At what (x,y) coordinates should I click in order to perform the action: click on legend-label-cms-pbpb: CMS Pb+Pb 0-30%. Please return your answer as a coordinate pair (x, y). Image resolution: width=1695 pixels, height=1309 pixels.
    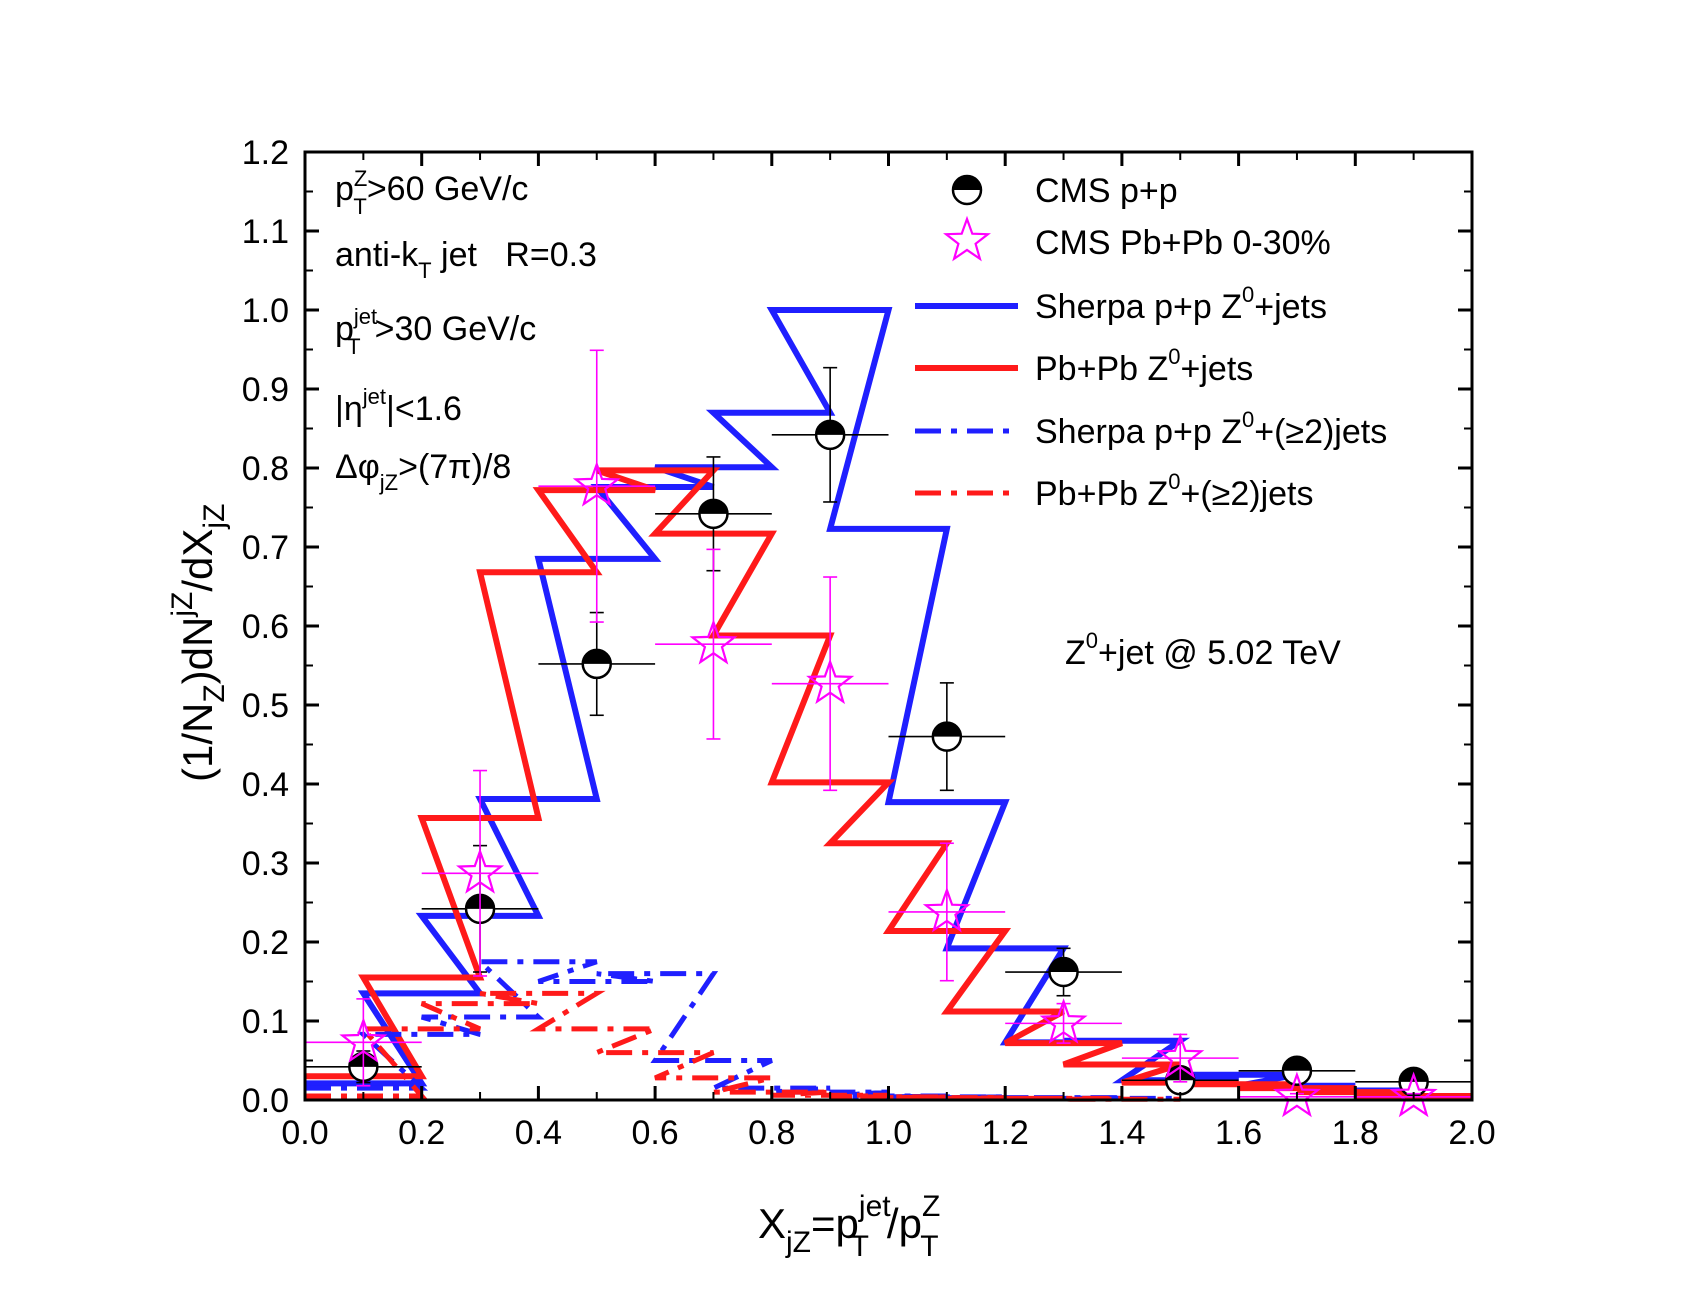
    Looking at the image, I should click on (1183, 243).